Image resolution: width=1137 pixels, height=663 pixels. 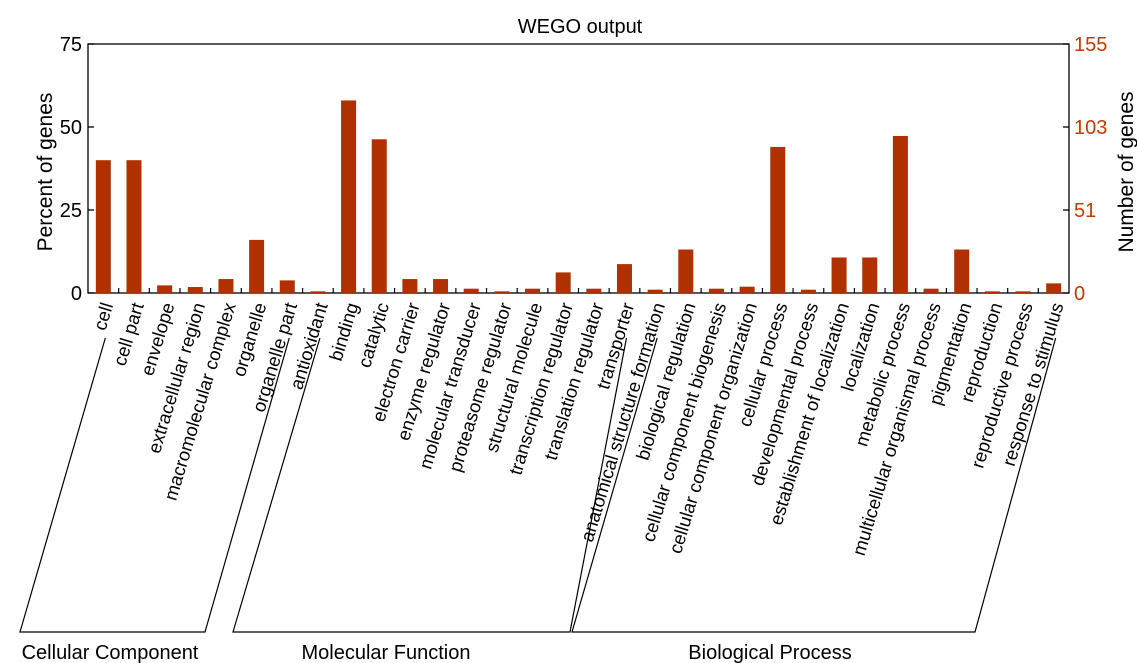 What do you see at coordinates (76, 294) in the screenshot?
I see `left-tick-label: 0` at bounding box center [76, 294].